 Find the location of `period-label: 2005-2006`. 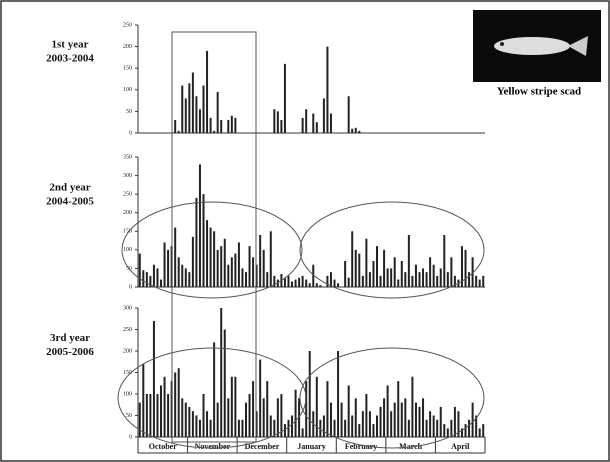

period-label: 2005-2006 is located at coordinates (70, 352).